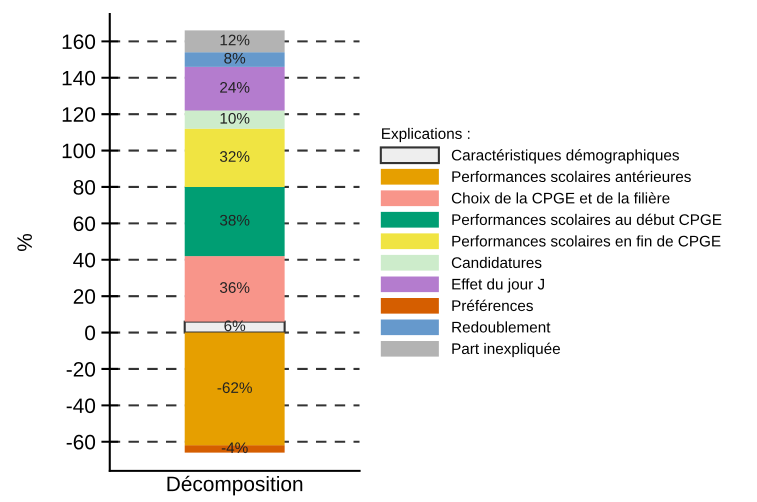 This screenshot has width=757, height=502. What do you see at coordinates (84, 260) in the screenshot?
I see `y-tick-label: 40` at bounding box center [84, 260].